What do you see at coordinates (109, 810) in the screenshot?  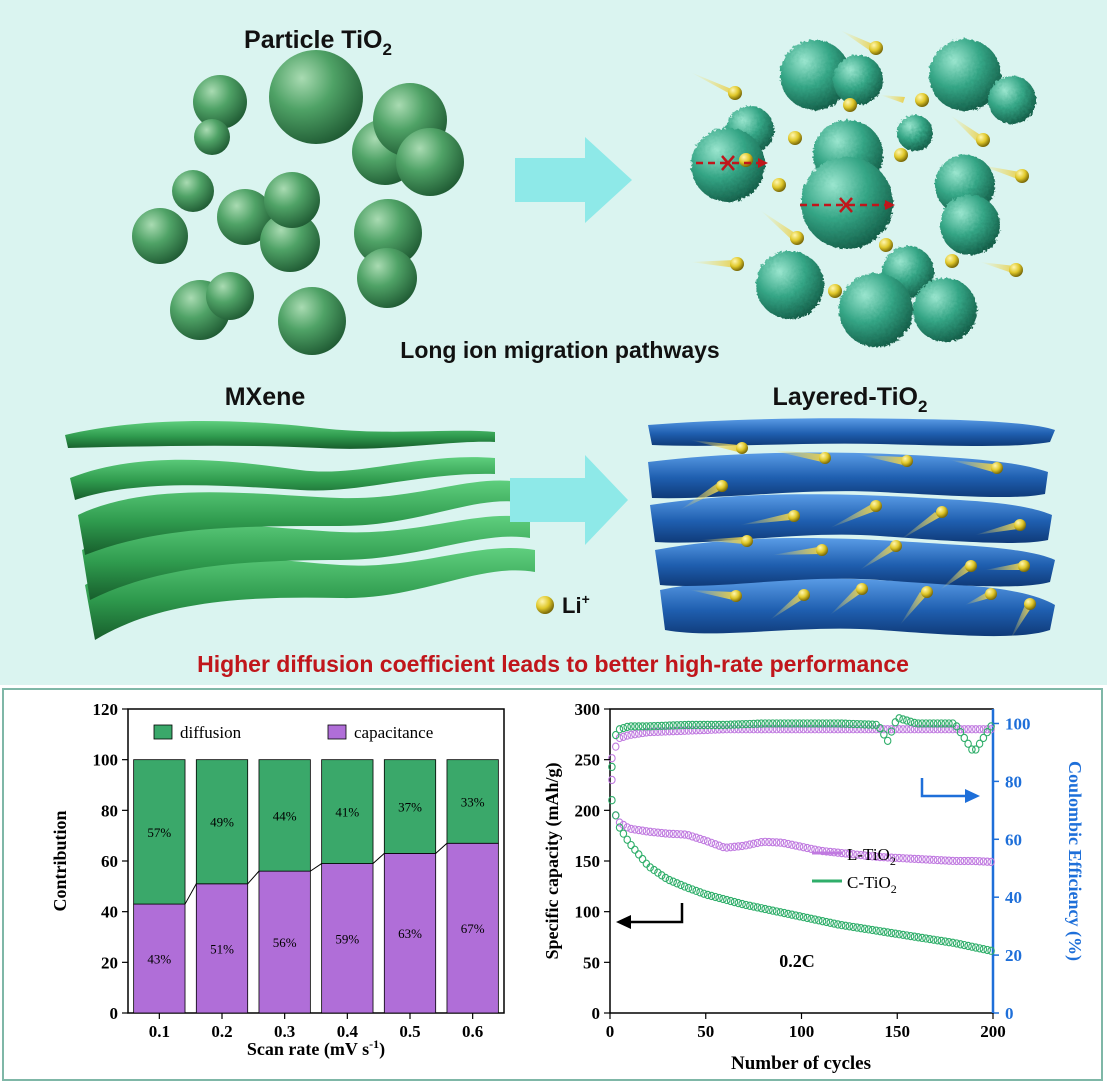 I see `bar-y-tick-label: 80` at bounding box center [109, 810].